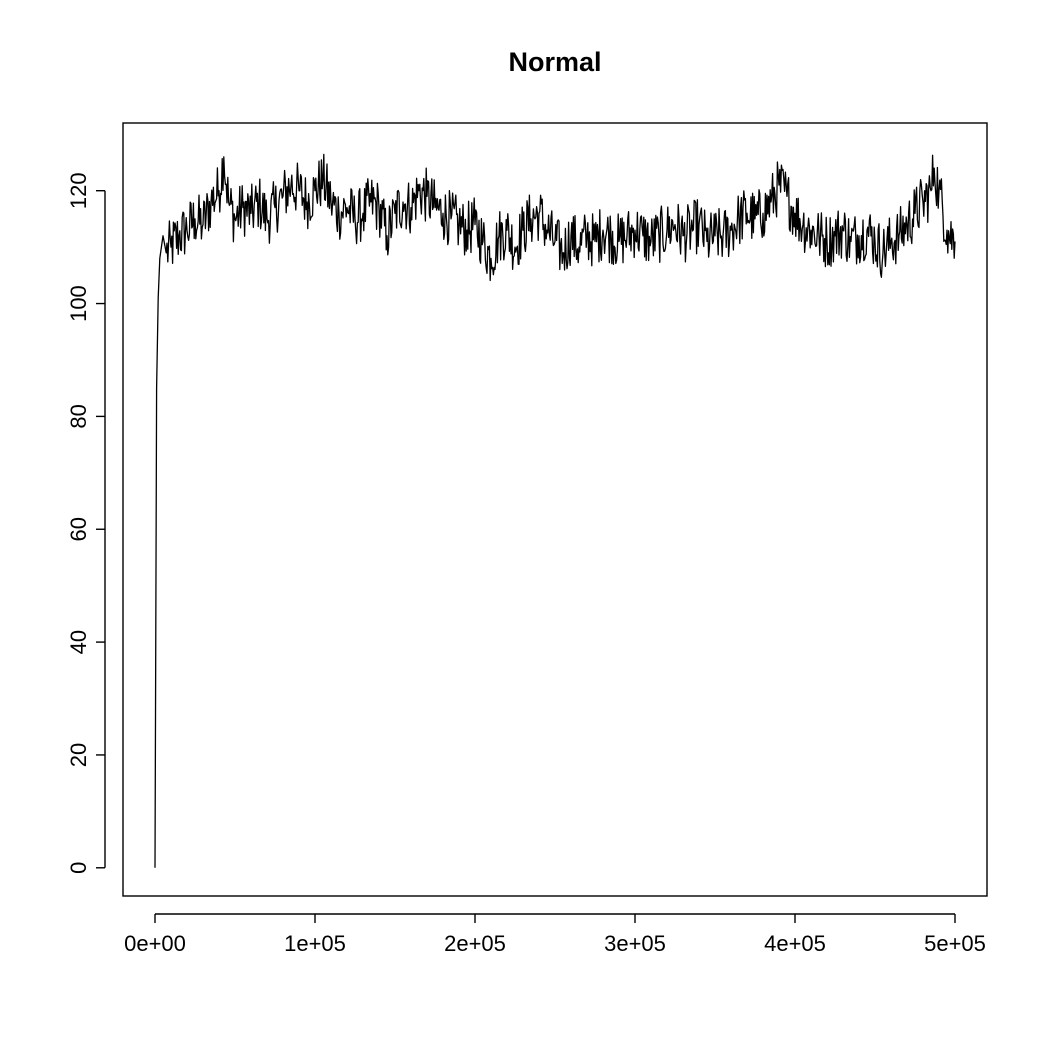 This screenshot has width=1050, height=1050. What do you see at coordinates (78, 190) in the screenshot?
I see `y-tick-label: 120` at bounding box center [78, 190].